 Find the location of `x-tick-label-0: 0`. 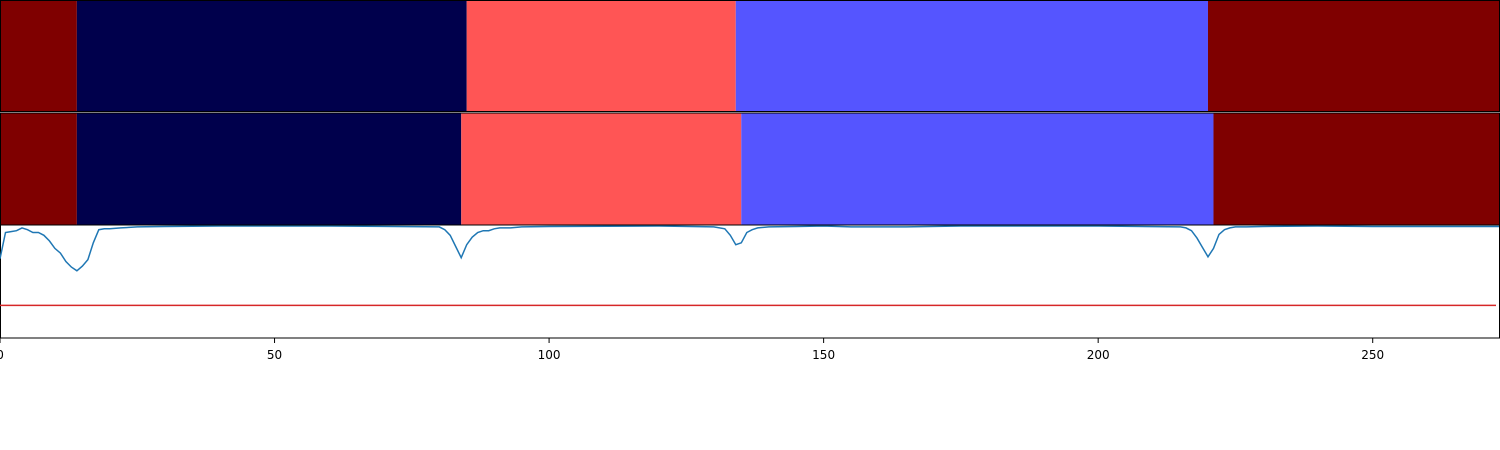

x-tick-label-0: 0 is located at coordinates (2, 355).